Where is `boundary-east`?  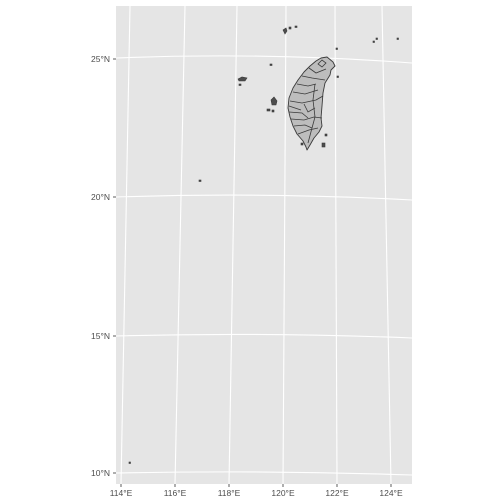 boundary-east is located at coordinates (311, 113).